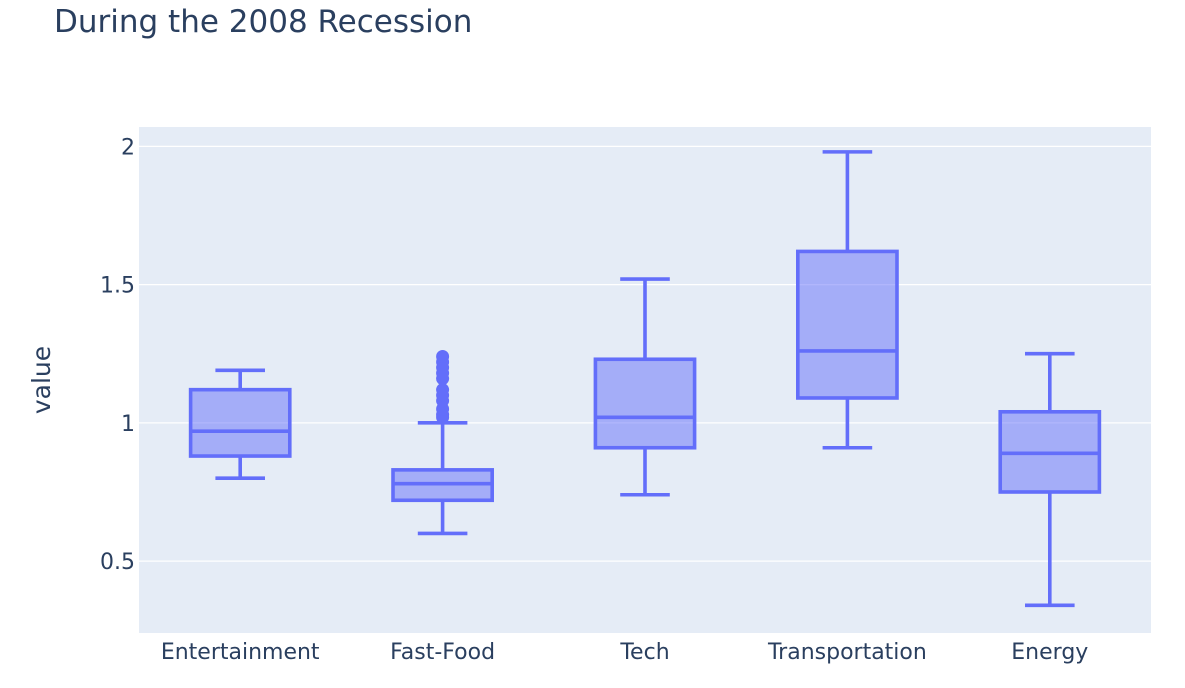  Describe the element at coordinates (847, 652) in the screenshot. I see `x-tick-label: Transportation` at that location.